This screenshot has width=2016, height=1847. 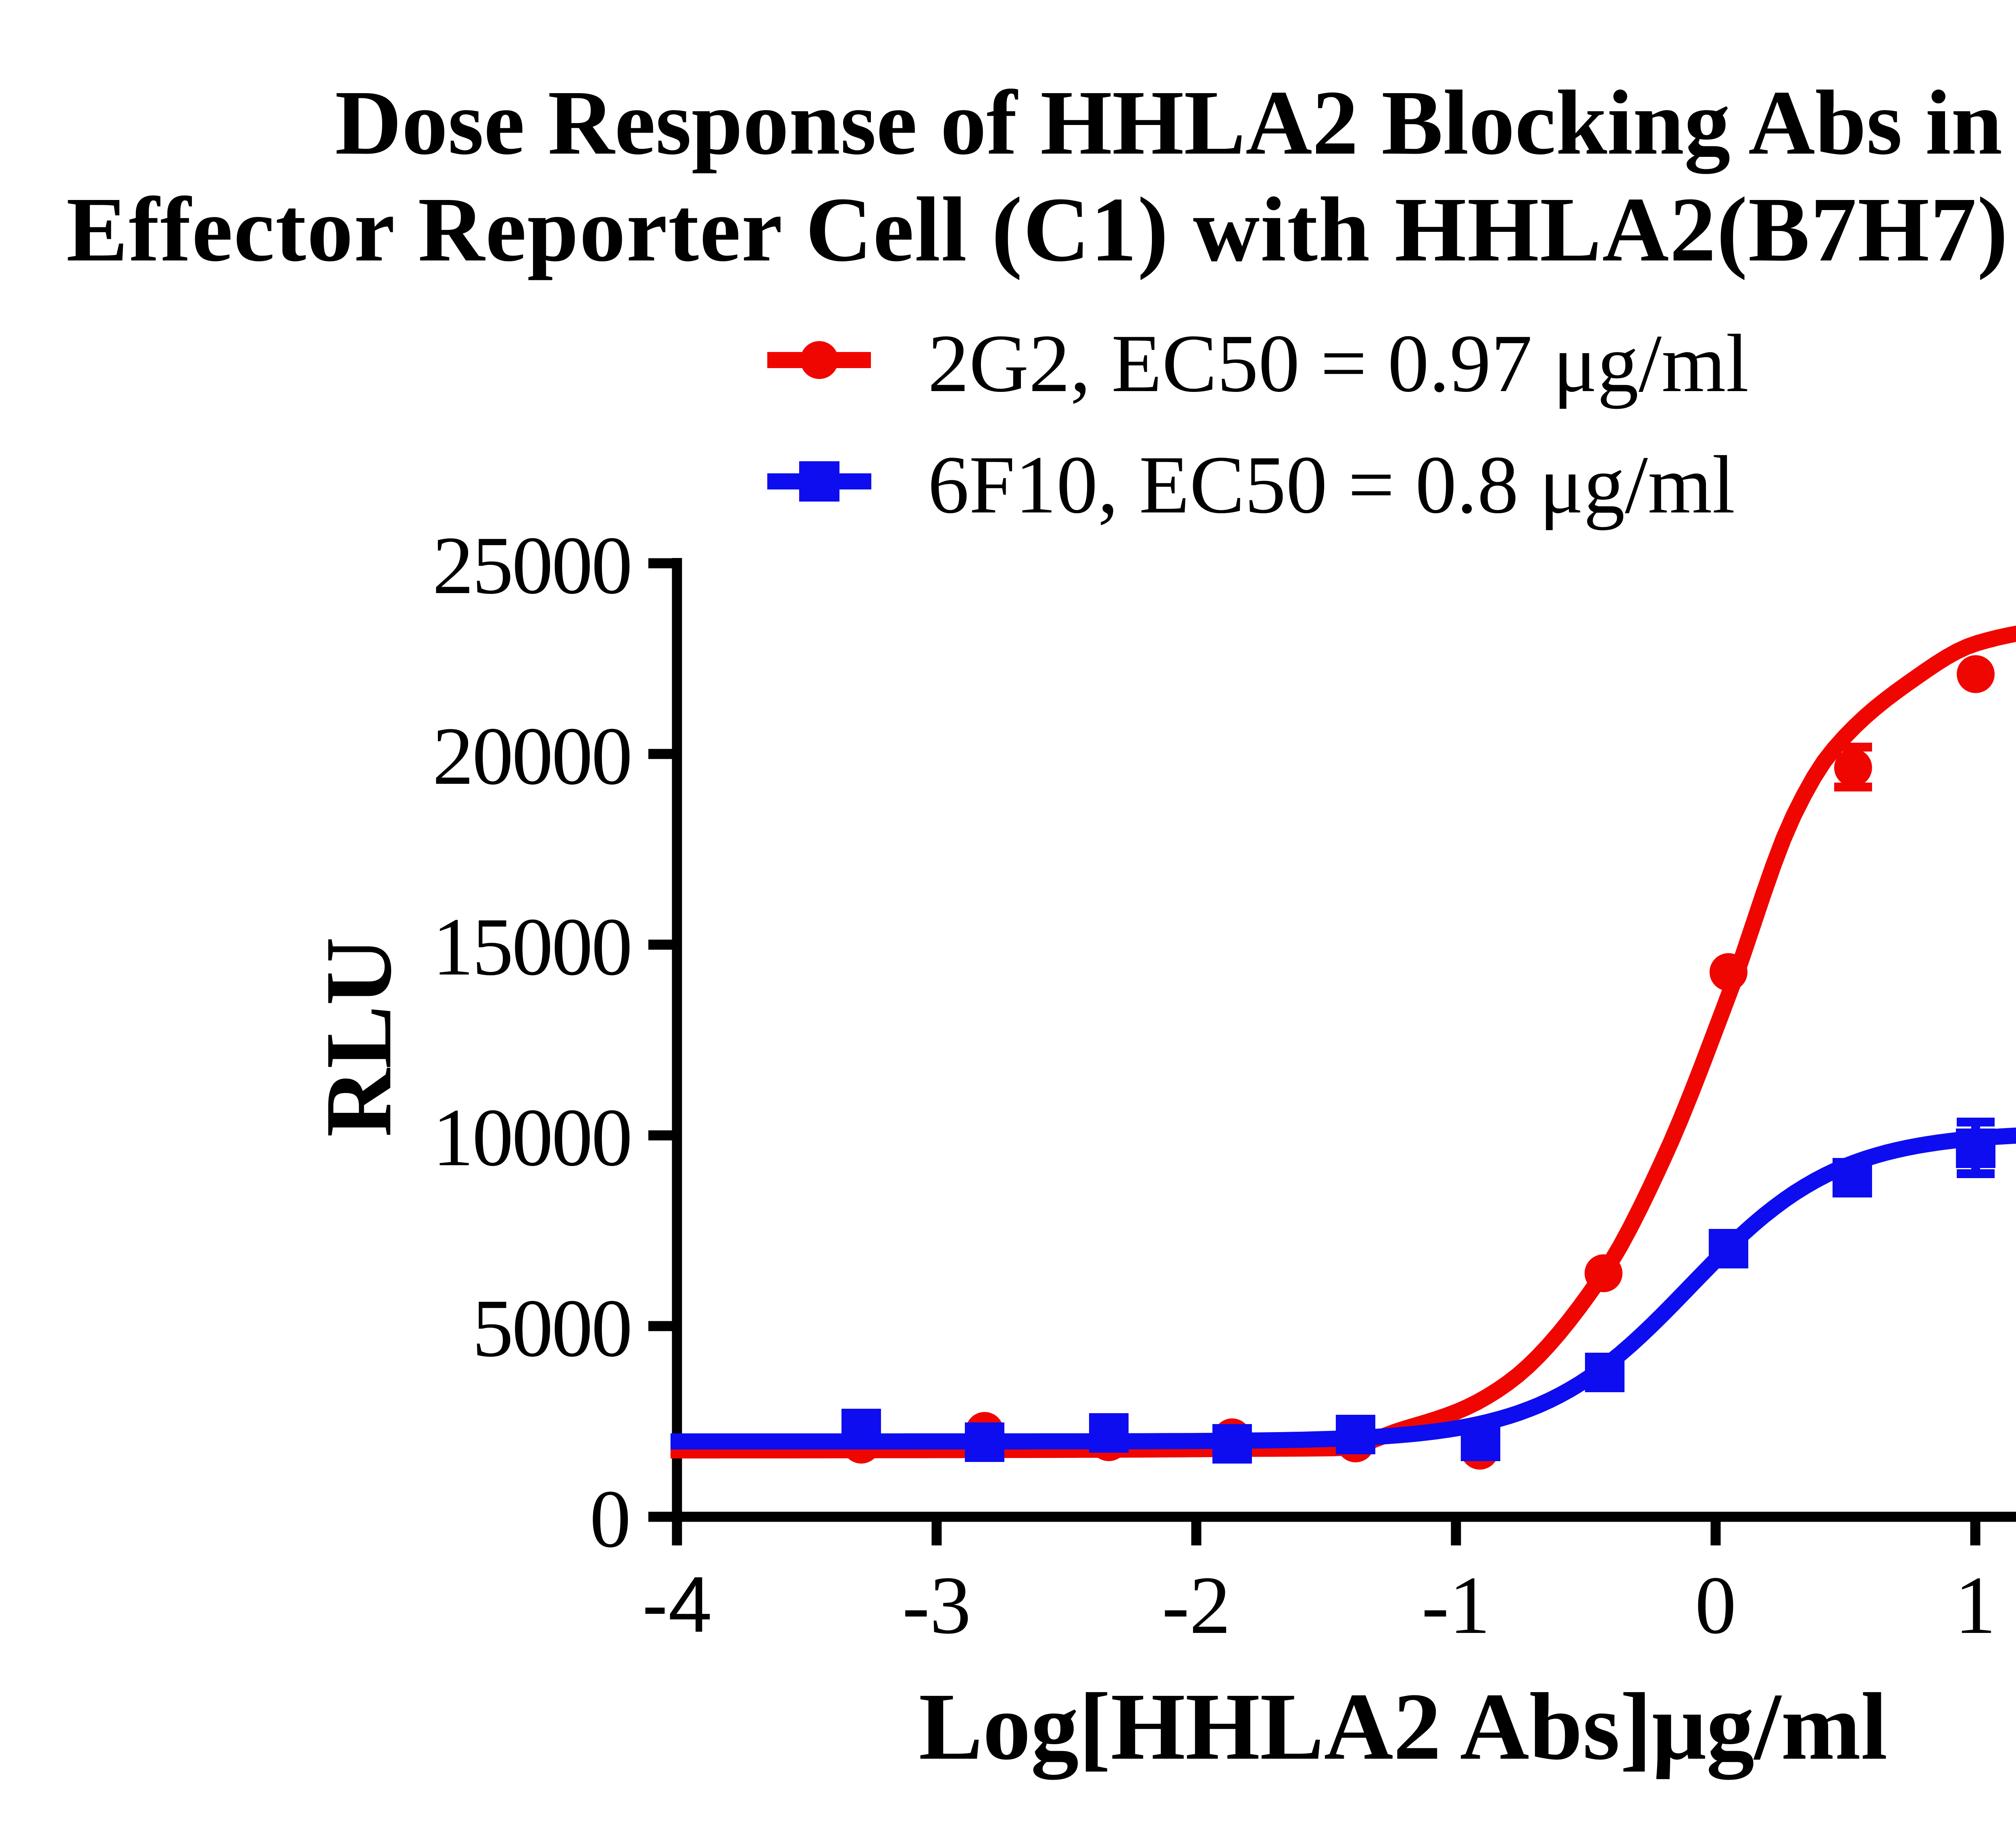 What do you see at coordinates (1197, 1605) in the screenshot?
I see `svg-text: -2` at bounding box center [1197, 1605].